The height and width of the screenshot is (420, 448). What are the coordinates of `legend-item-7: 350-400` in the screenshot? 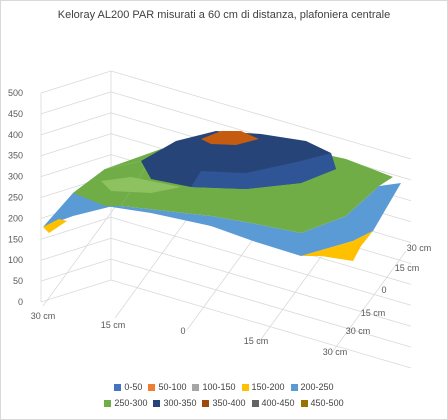 It's located at (224, 403).